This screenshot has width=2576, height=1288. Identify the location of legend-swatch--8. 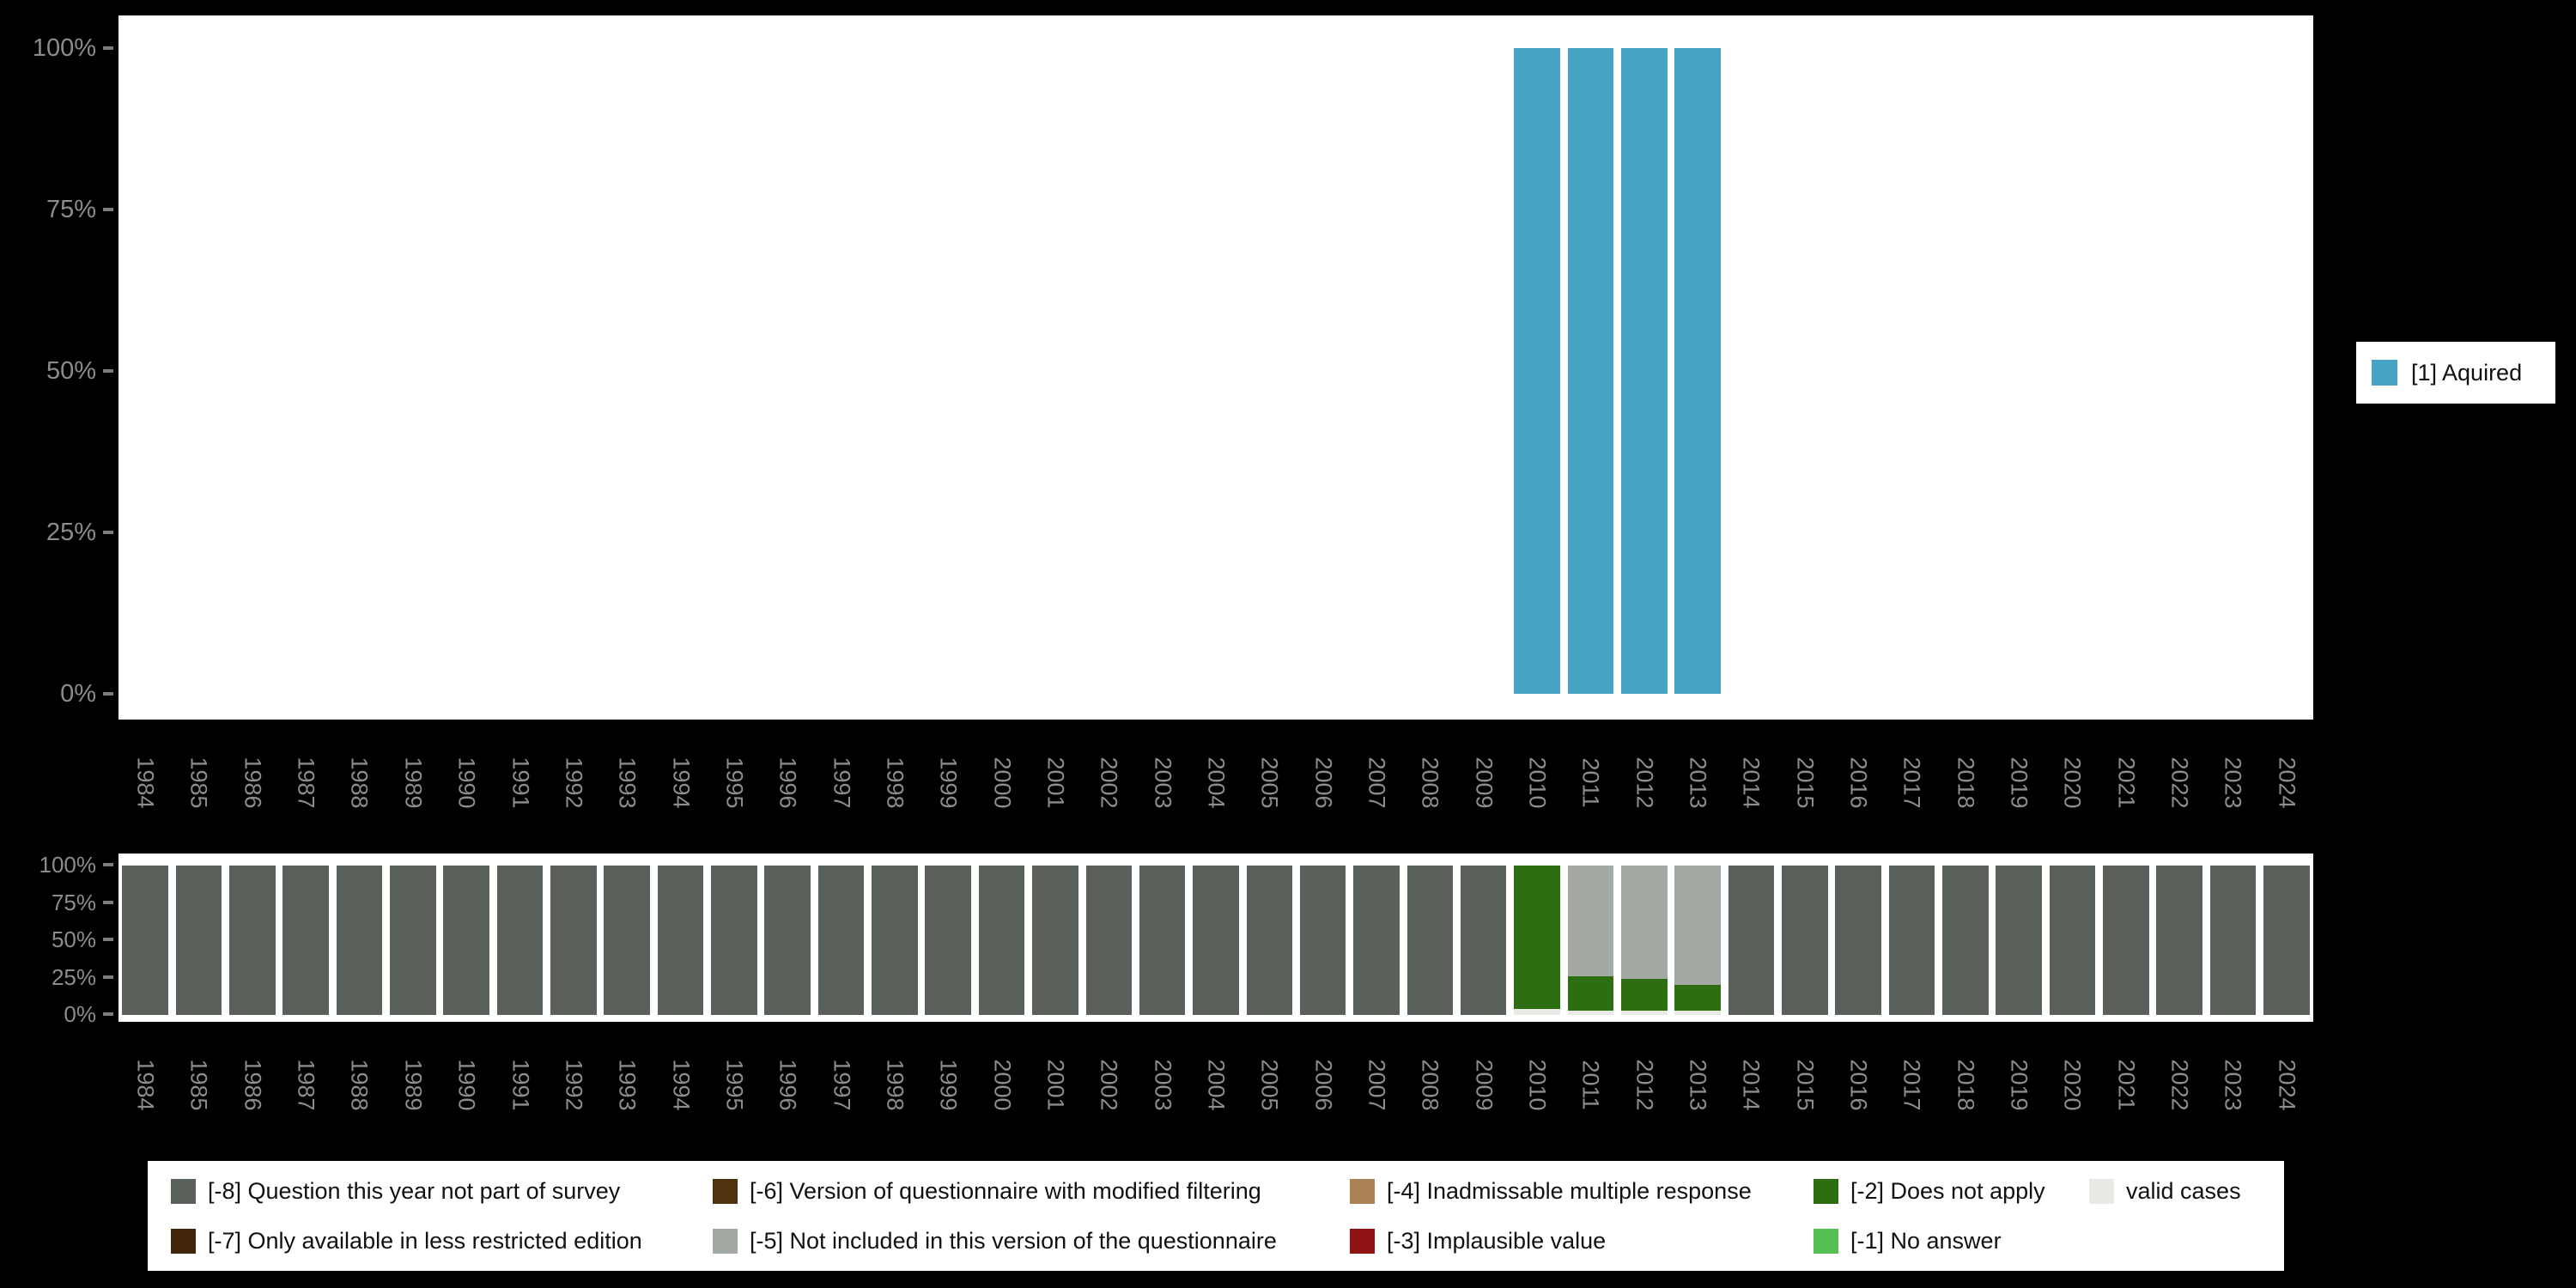
(183, 1191).